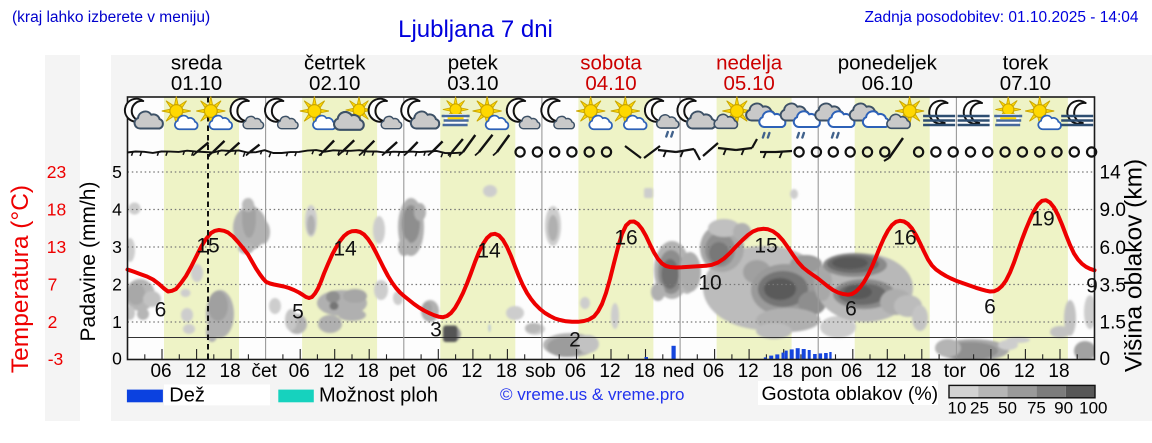 The width and height of the screenshot is (1152, 443). What do you see at coordinates (610, 83) in the screenshot?
I see `svg-text: 04.10` at bounding box center [610, 83].